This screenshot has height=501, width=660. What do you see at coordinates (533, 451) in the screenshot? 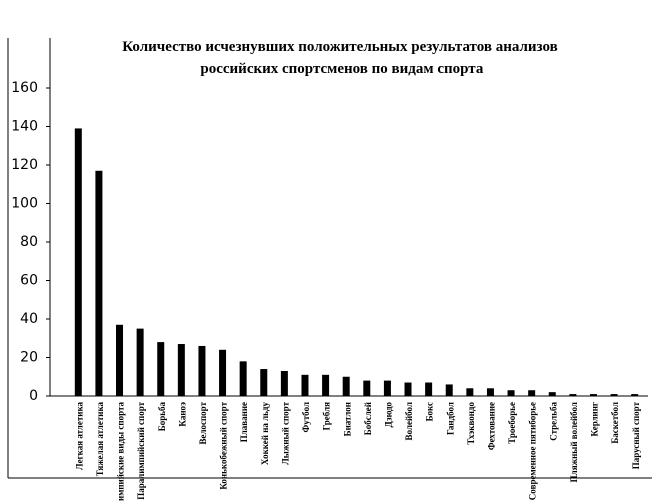
I see `x-tick-label: Современное пятиборье` at bounding box center [533, 451].